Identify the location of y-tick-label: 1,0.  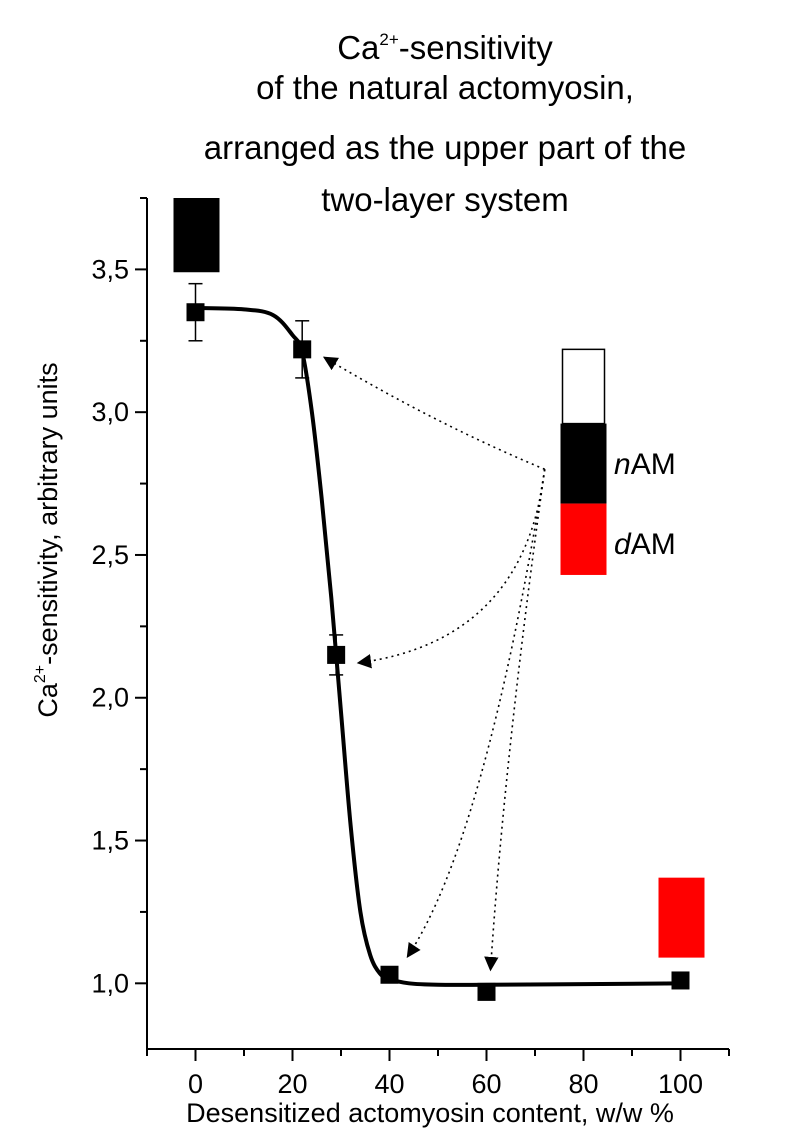
(110, 983).